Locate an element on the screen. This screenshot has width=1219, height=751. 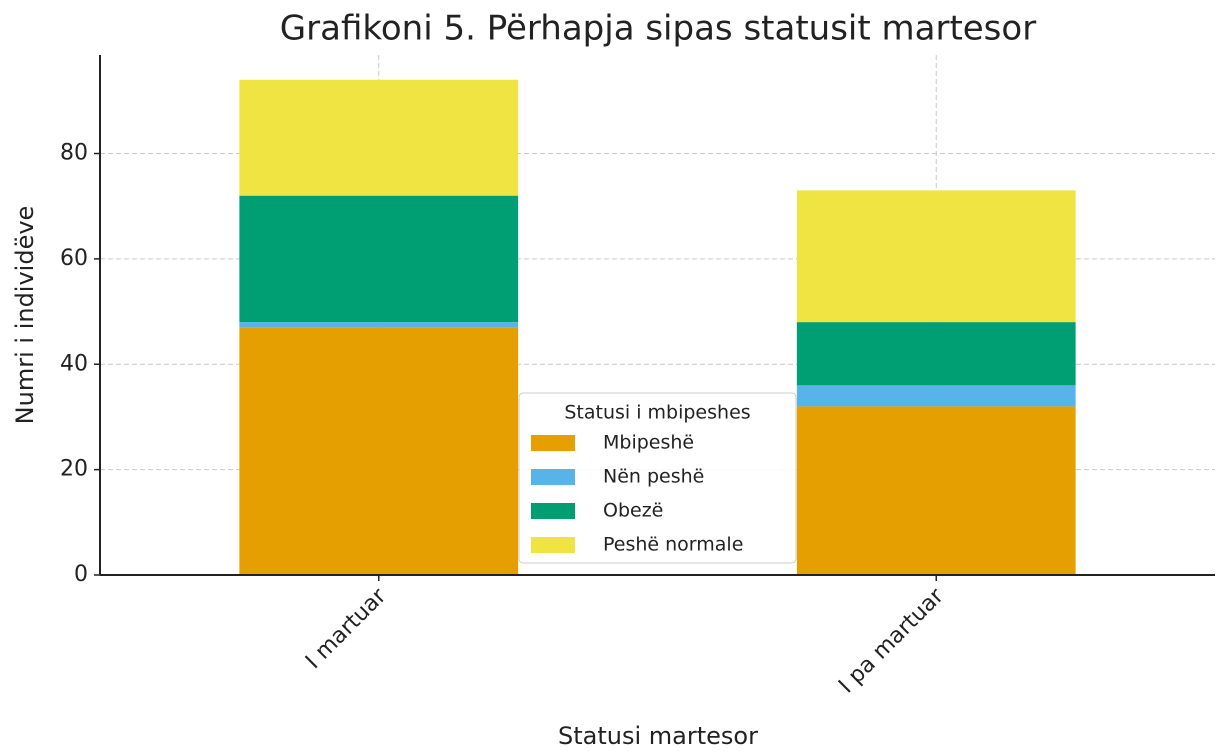
y-tick-label: 0 is located at coordinates (81, 574).